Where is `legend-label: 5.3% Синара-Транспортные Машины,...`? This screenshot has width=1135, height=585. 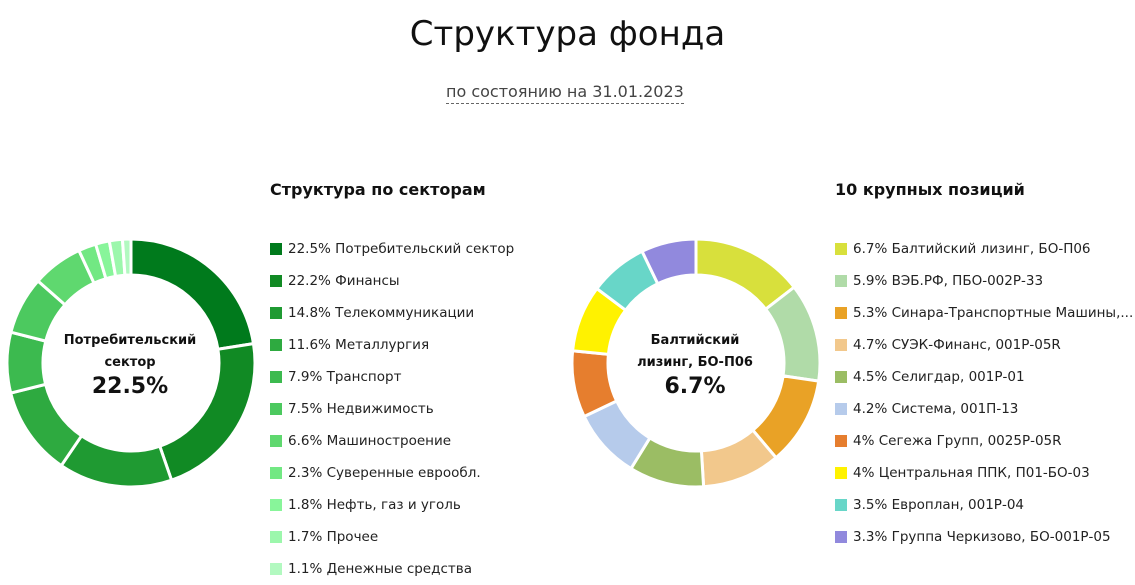 legend-label: 5.3% Синара-Транспортные Машины,... is located at coordinates (993, 313).